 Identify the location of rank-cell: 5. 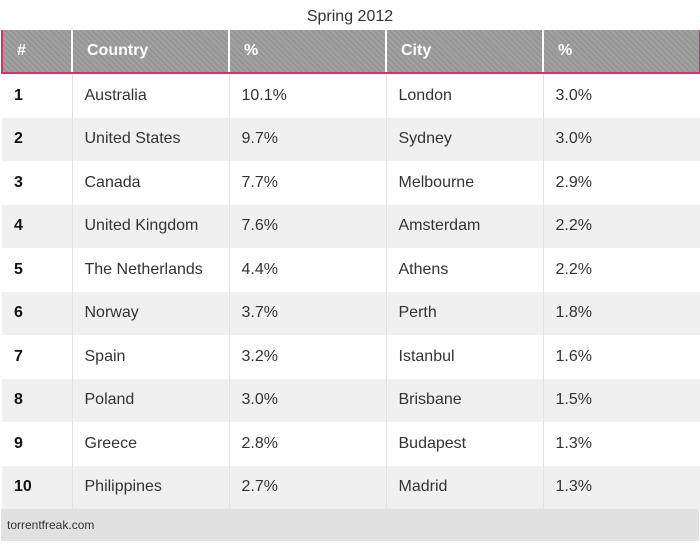
(37, 270).